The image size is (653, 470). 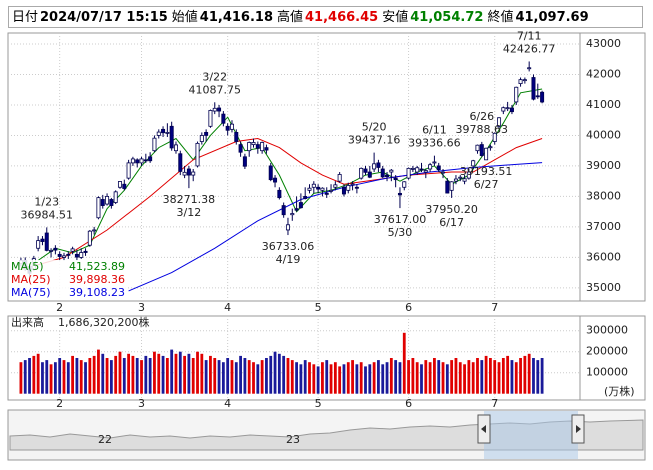 I want to click on header-label: 終値, so click(x=500, y=17).